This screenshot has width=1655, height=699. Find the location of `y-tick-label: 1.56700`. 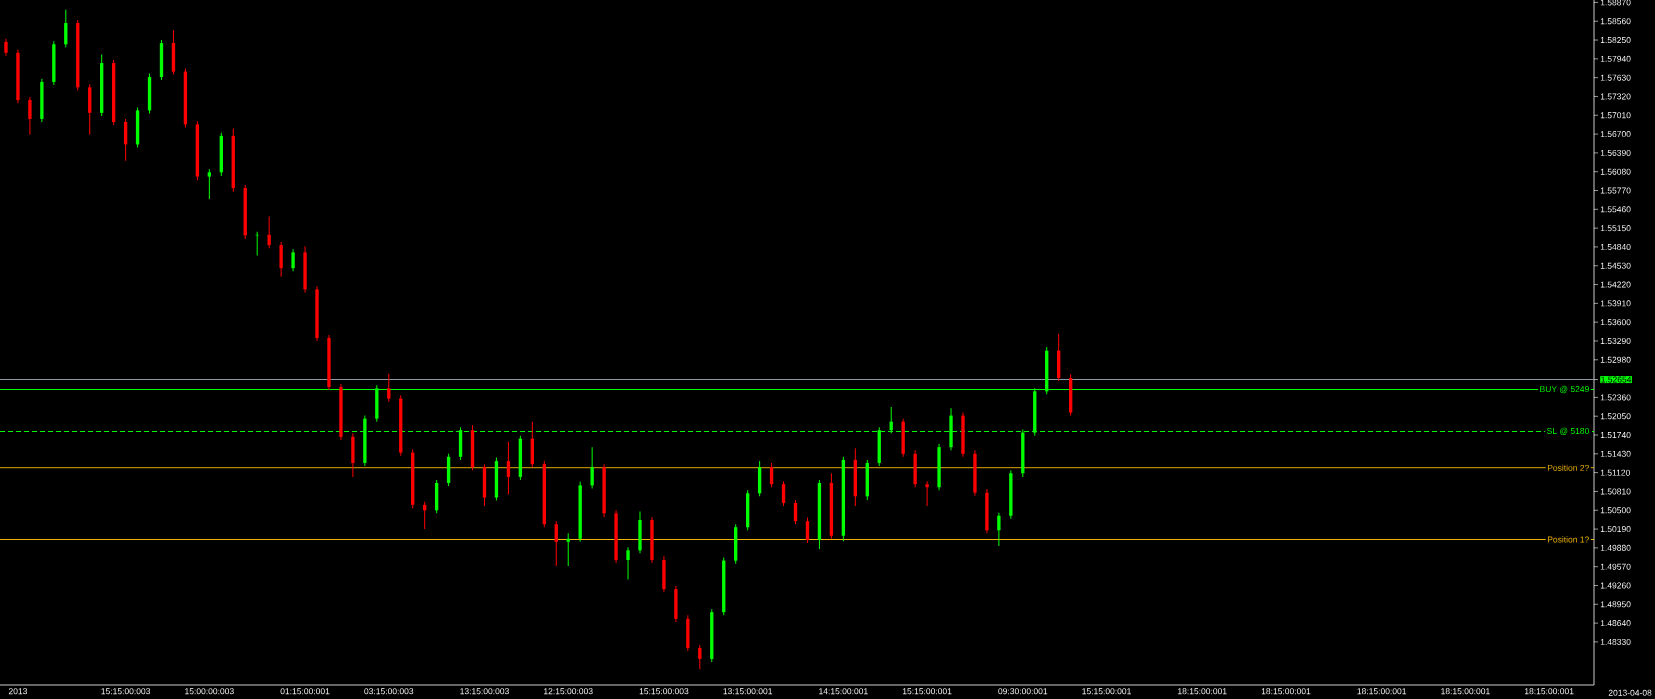

y-tick-label: 1.56700 is located at coordinates (1615, 134).